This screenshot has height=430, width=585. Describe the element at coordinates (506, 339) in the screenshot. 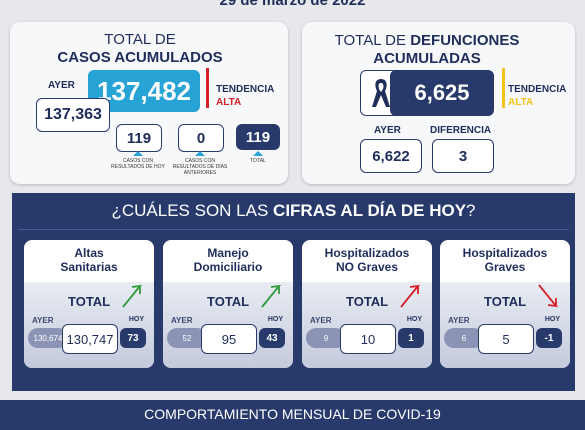

I see `total-value: 5` at that location.